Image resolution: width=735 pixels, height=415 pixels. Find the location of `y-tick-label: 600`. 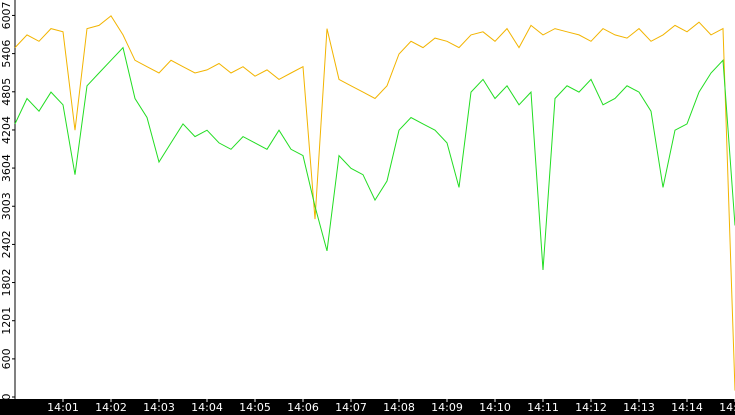

y-tick-label: 600 is located at coordinates (6, 358).